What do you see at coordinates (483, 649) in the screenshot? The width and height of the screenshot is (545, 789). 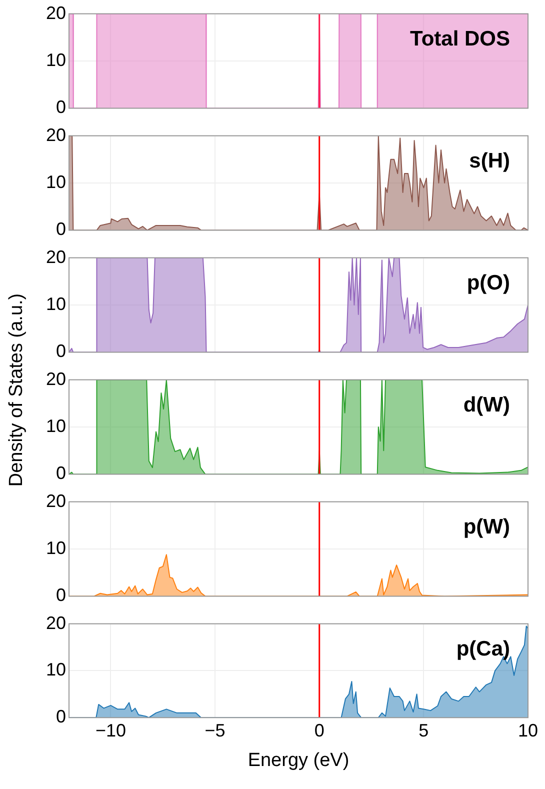 I see `text: p(Ca)` at bounding box center [483, 649].